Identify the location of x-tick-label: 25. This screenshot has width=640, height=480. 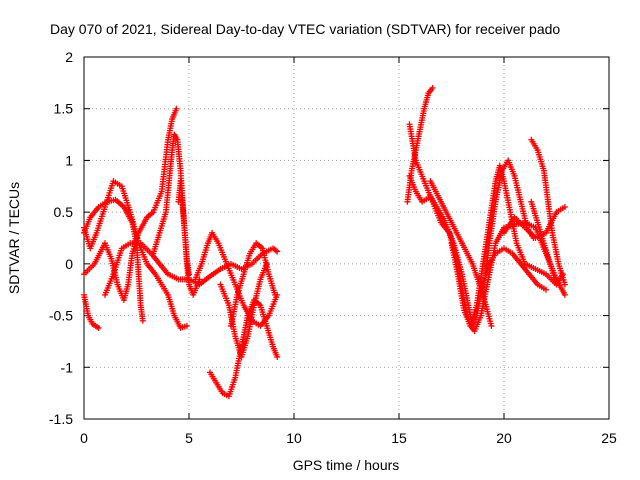
(609, 438).